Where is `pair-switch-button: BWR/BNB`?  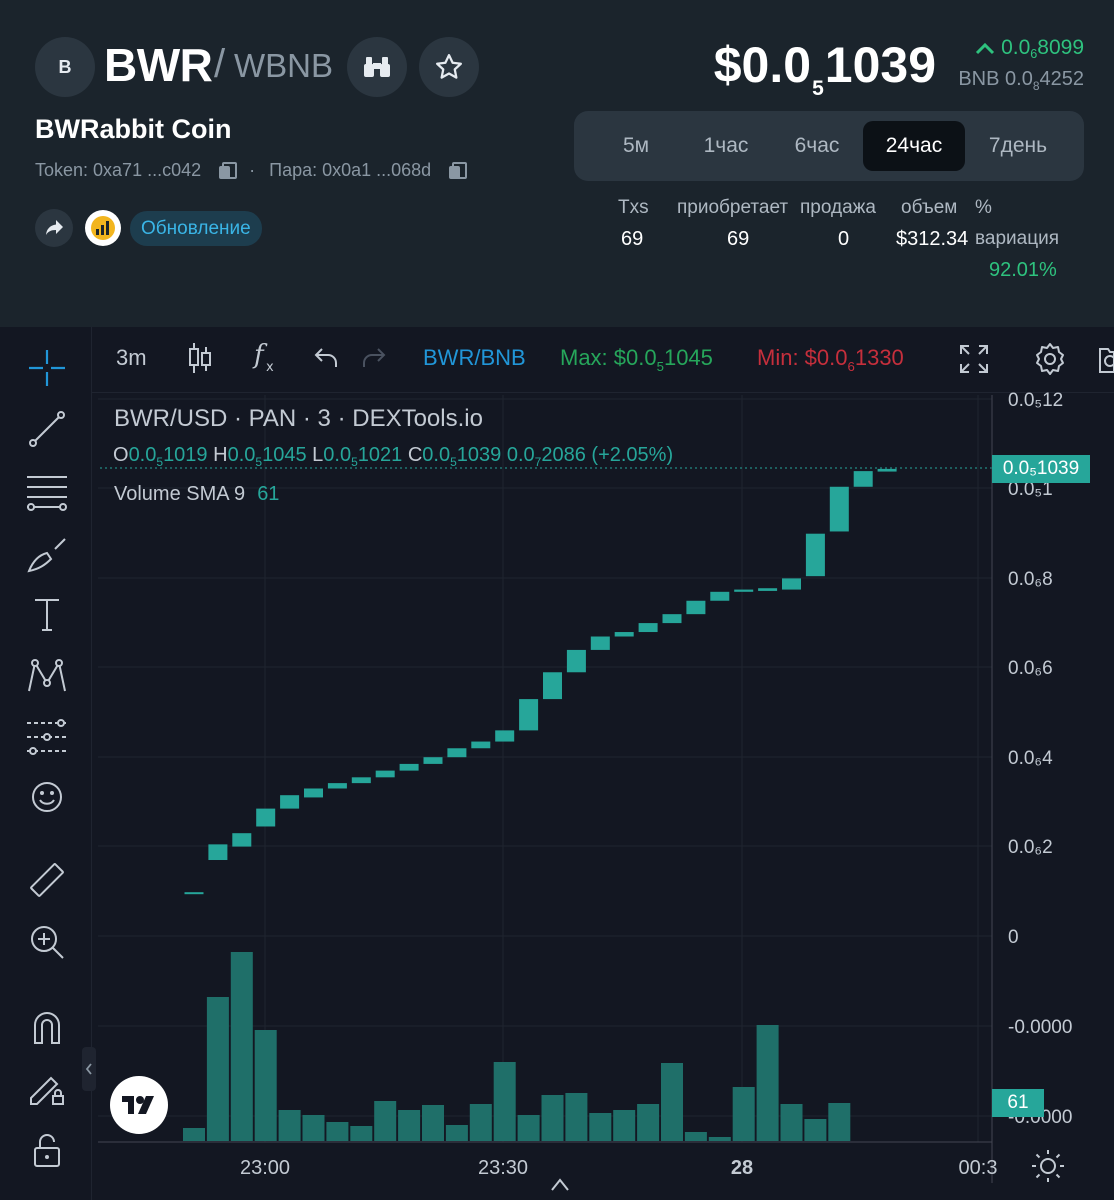 pair-switch-button: BWR/BNB is located at coordinates (474, 357).